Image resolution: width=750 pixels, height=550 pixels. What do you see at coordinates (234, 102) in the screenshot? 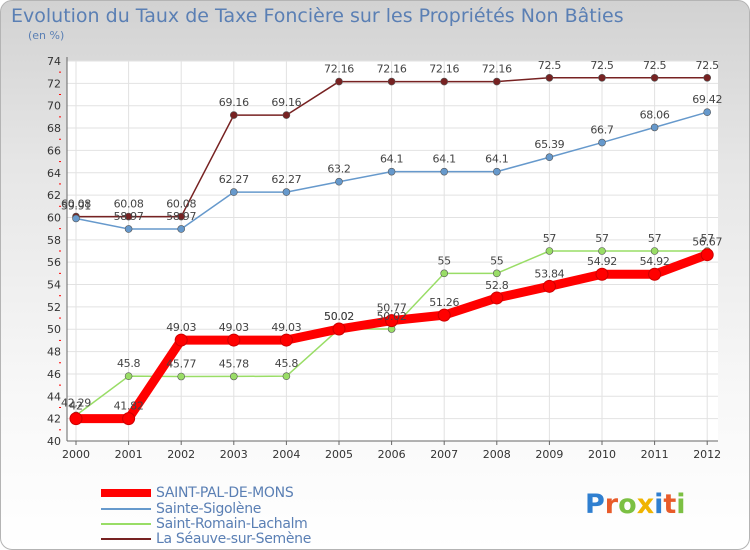
I see `data-label: 69.16` at bounding box center [234, 102].